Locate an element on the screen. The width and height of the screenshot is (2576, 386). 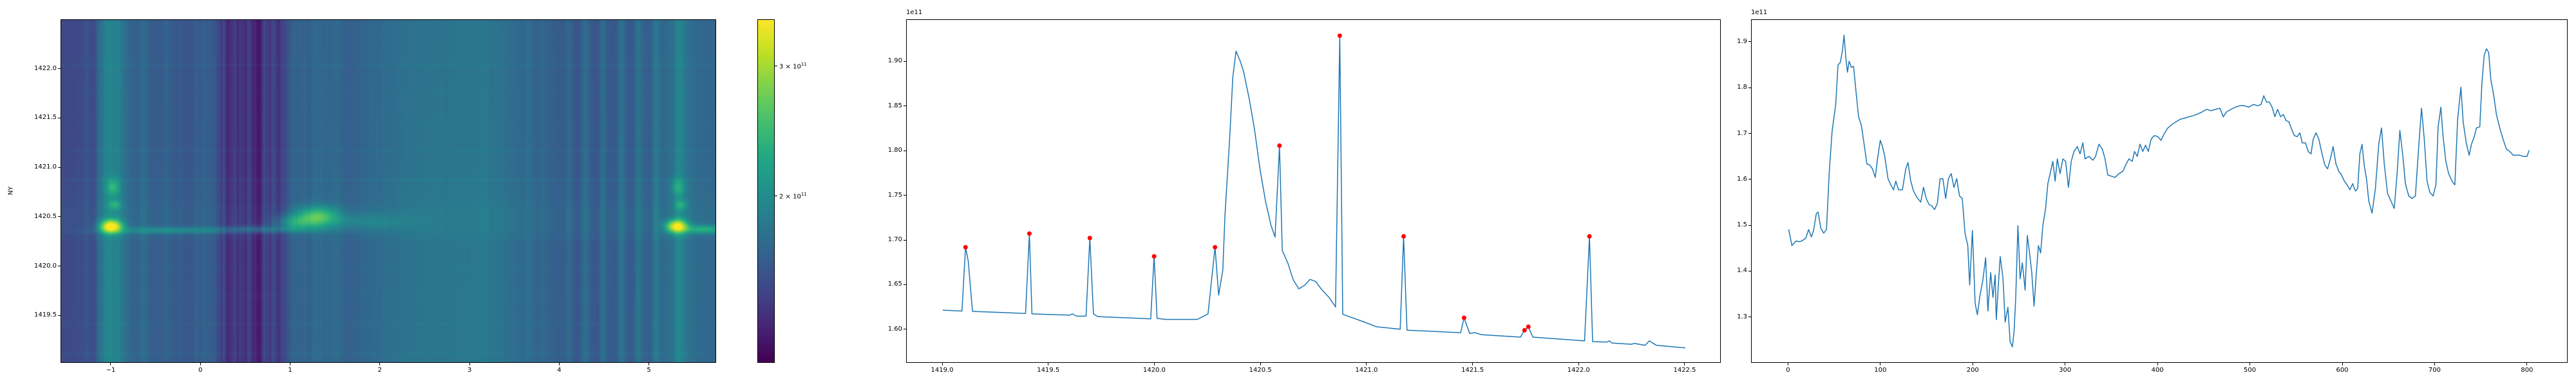
y-tick-label: 1.85 is located at coordinates (894, 105).